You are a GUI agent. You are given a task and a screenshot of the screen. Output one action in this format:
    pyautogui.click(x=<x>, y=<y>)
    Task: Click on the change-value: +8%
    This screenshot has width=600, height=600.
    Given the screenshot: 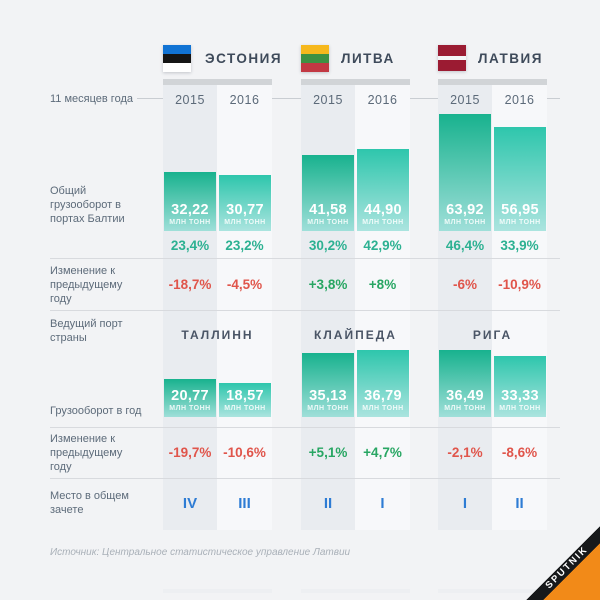 What is the action you would take?
    pyautogui.click(x=382, y=284)
    